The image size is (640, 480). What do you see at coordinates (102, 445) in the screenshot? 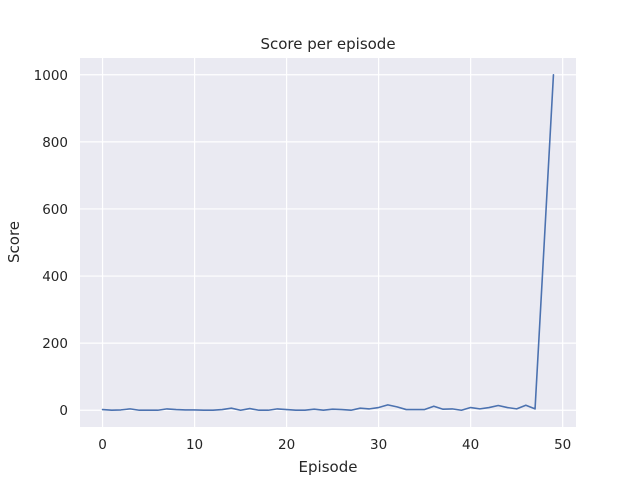
I see `x-tick-label: 0` at bounding box center [102, 445].